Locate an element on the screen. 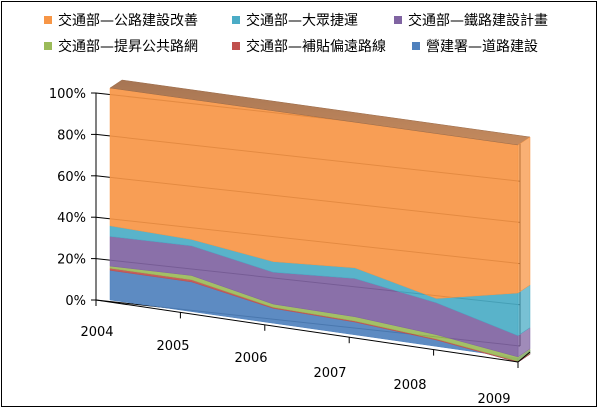 Image resolution: width=600 pixels, height=410 pixels. legend-swatch-railway-construction is located at coordinates (398, 20).